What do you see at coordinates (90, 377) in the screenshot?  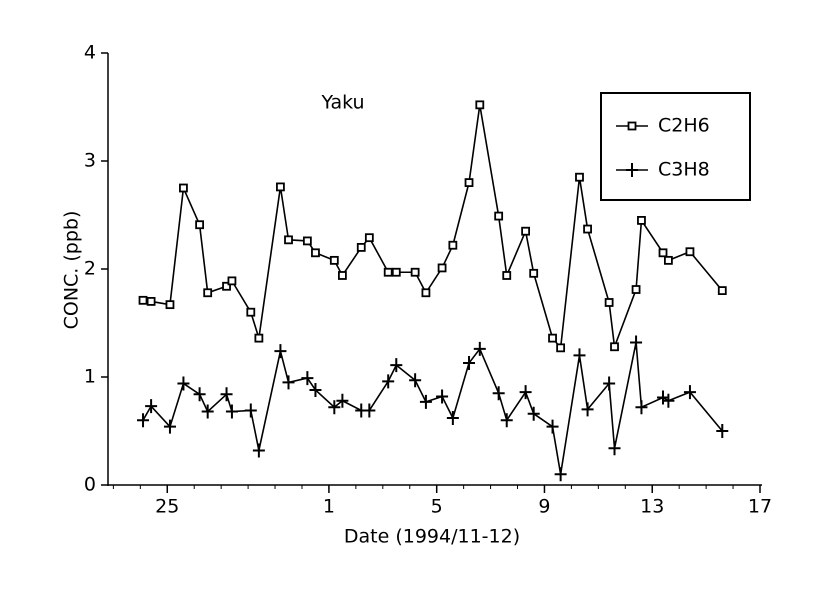 I see `y-tick-label: 1` at bounding box center [90, 377].